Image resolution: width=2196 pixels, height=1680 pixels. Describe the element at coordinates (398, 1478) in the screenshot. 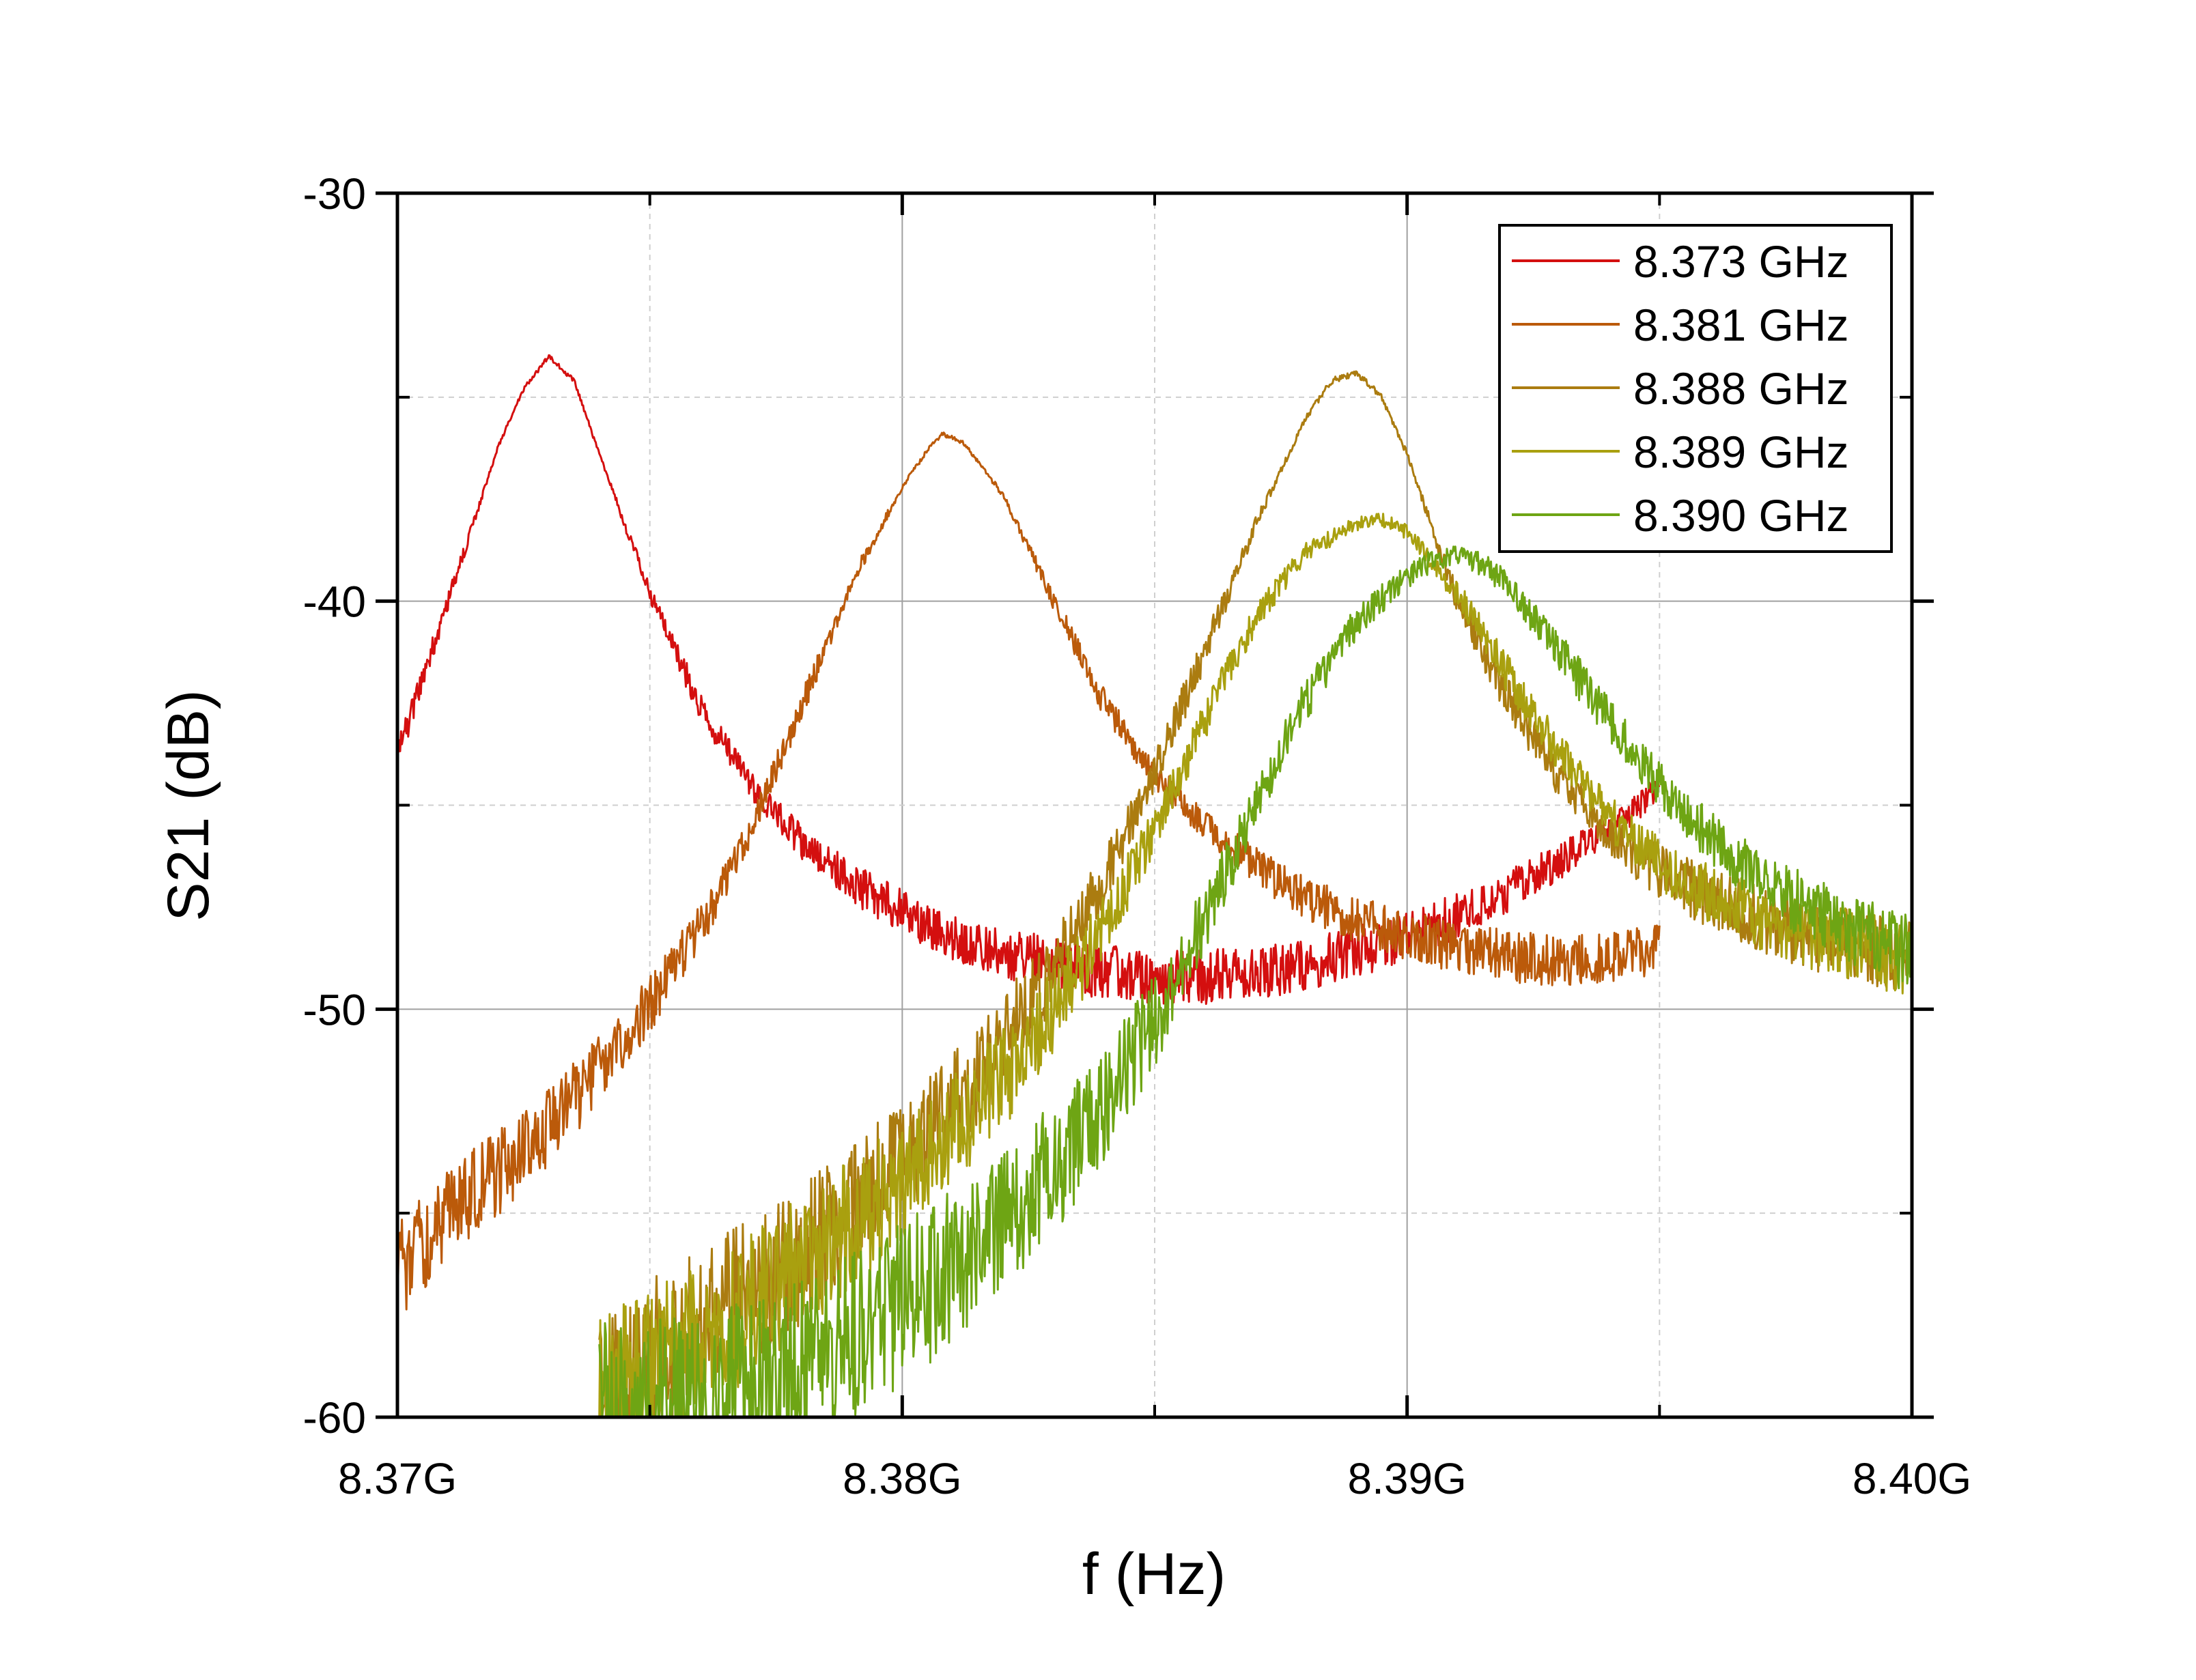

I see `x-tick-label: 8.37G` at that location.